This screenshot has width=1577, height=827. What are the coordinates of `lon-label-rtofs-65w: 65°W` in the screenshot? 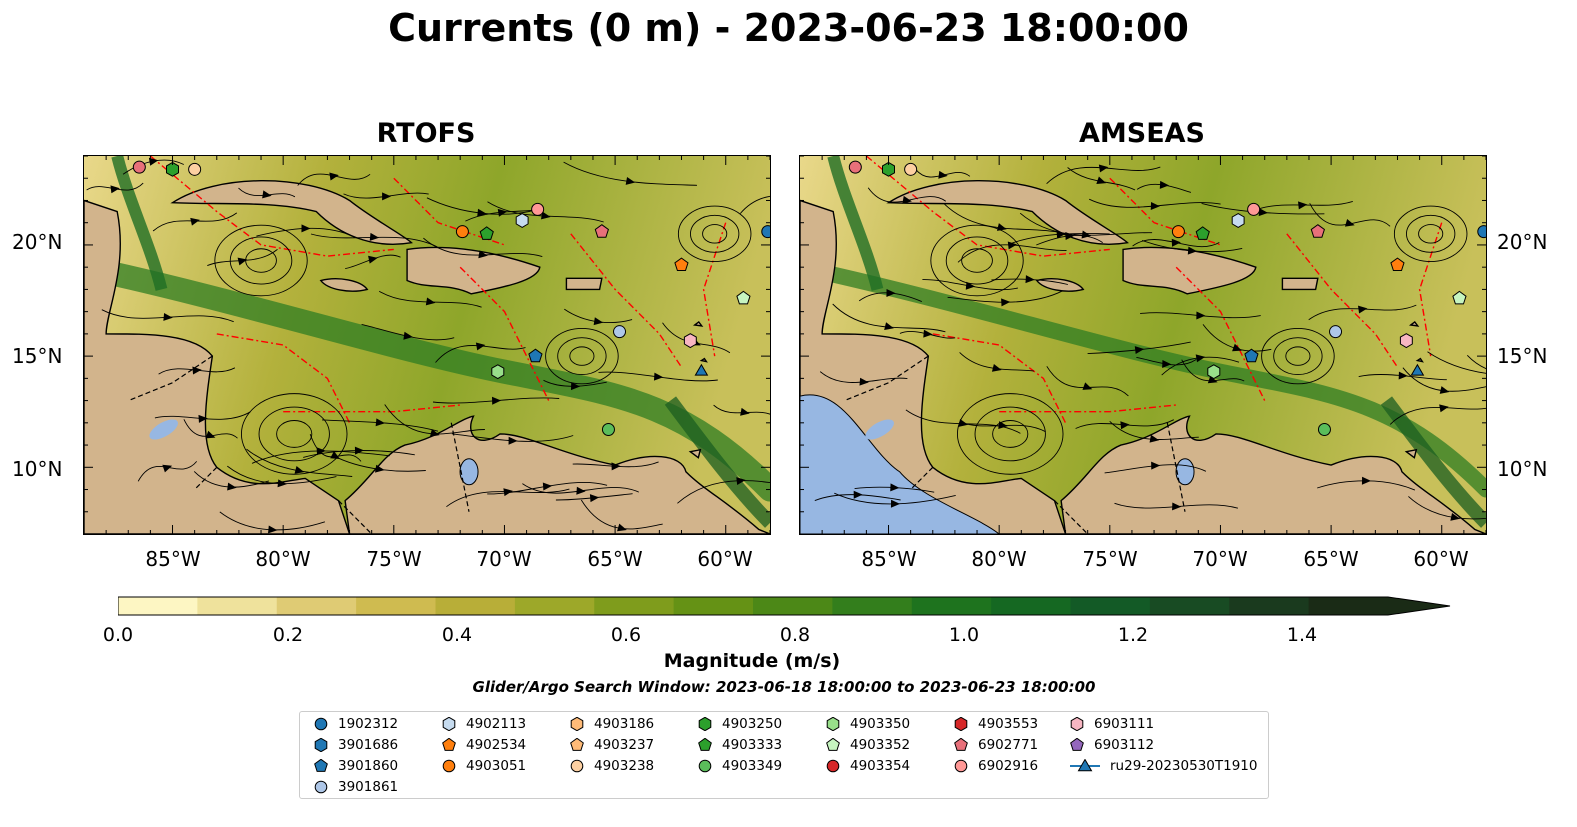 It's located at (615, 559).